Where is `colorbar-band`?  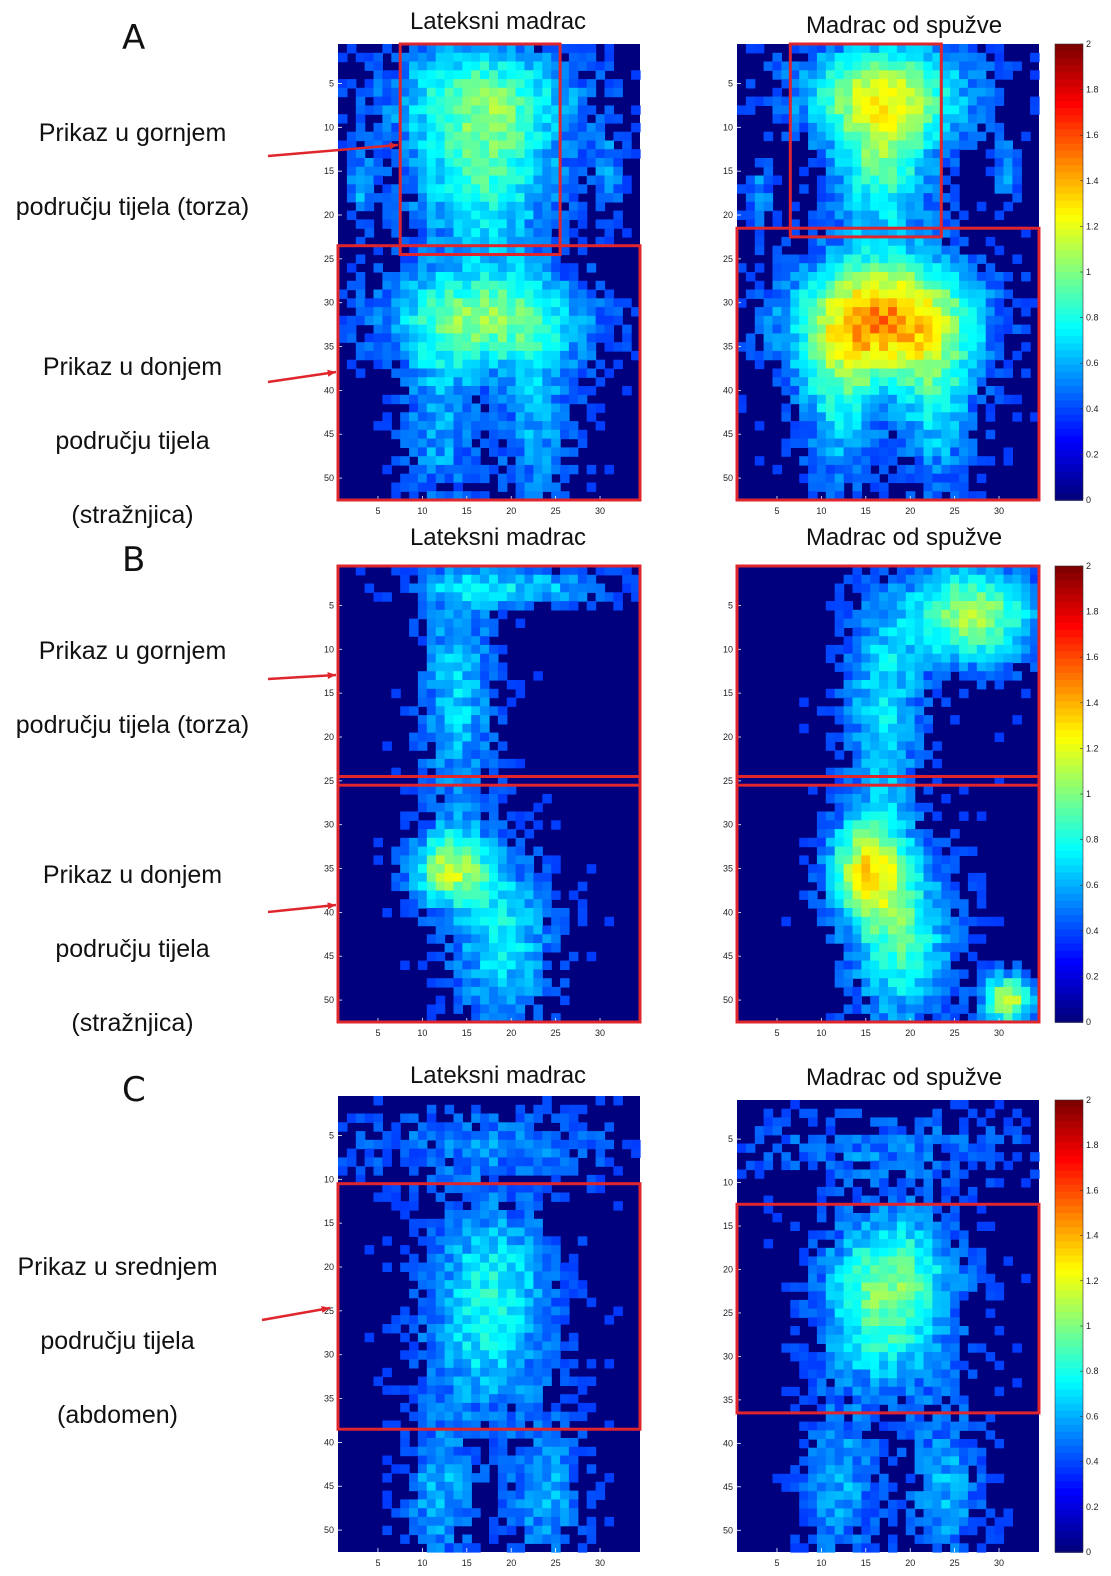 colorbar-band is located at coordinates (1069, 634).